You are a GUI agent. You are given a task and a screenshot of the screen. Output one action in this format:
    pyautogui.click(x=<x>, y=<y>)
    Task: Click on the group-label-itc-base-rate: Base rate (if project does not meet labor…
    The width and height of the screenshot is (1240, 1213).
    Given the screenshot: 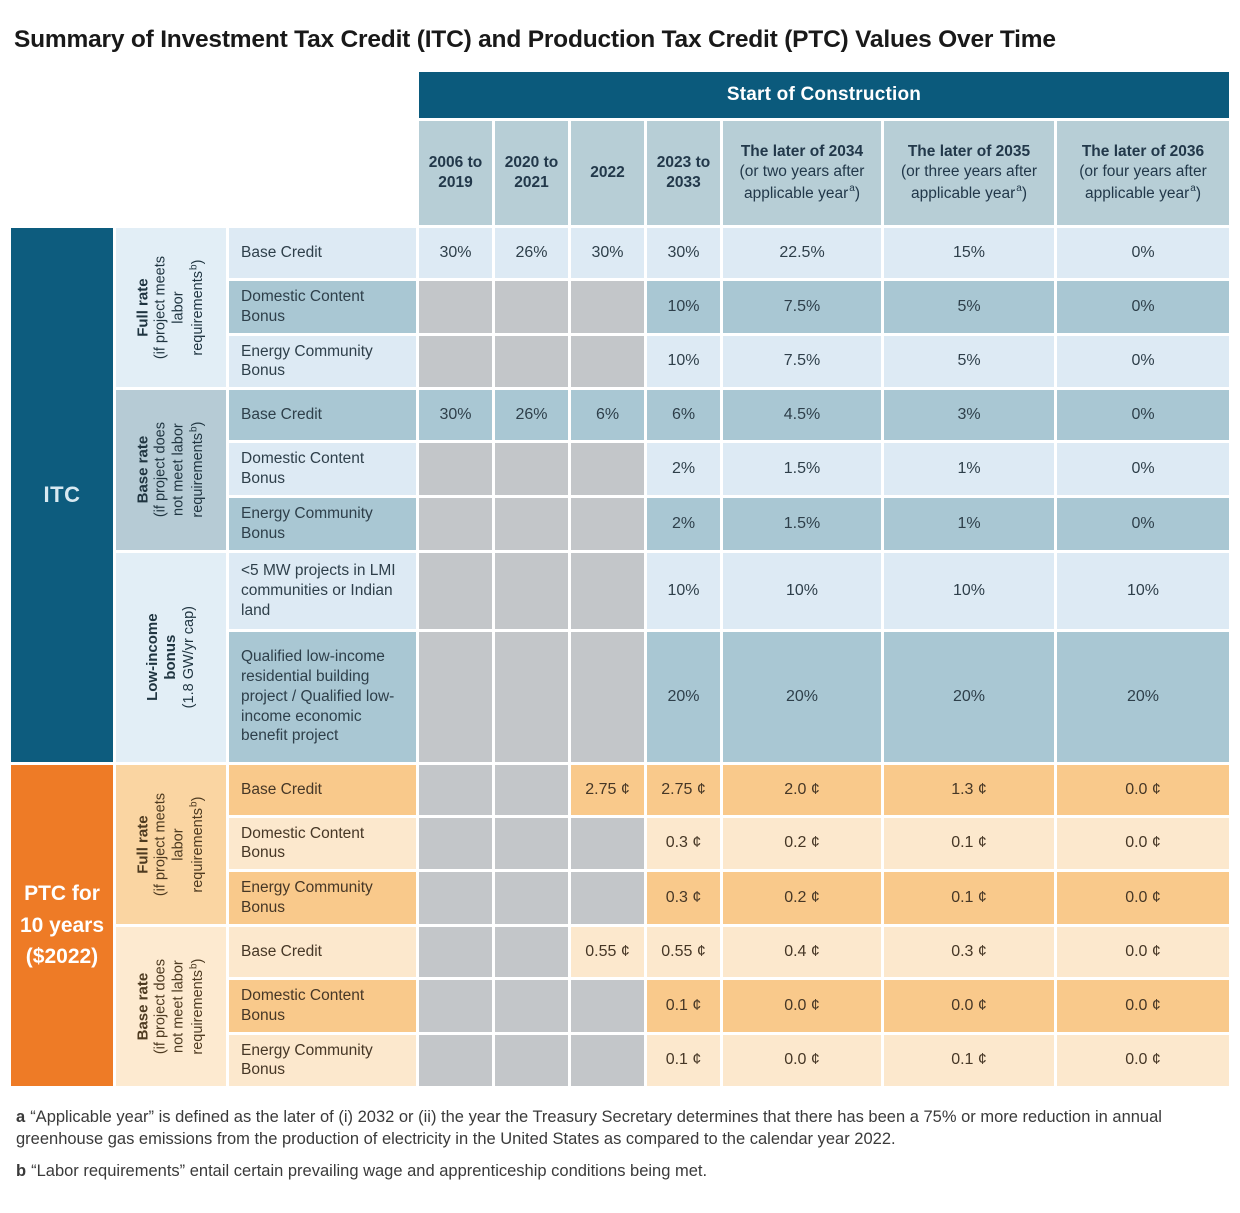 What is the action you would take?
    pyautogui.click(x=171, y=470)
    